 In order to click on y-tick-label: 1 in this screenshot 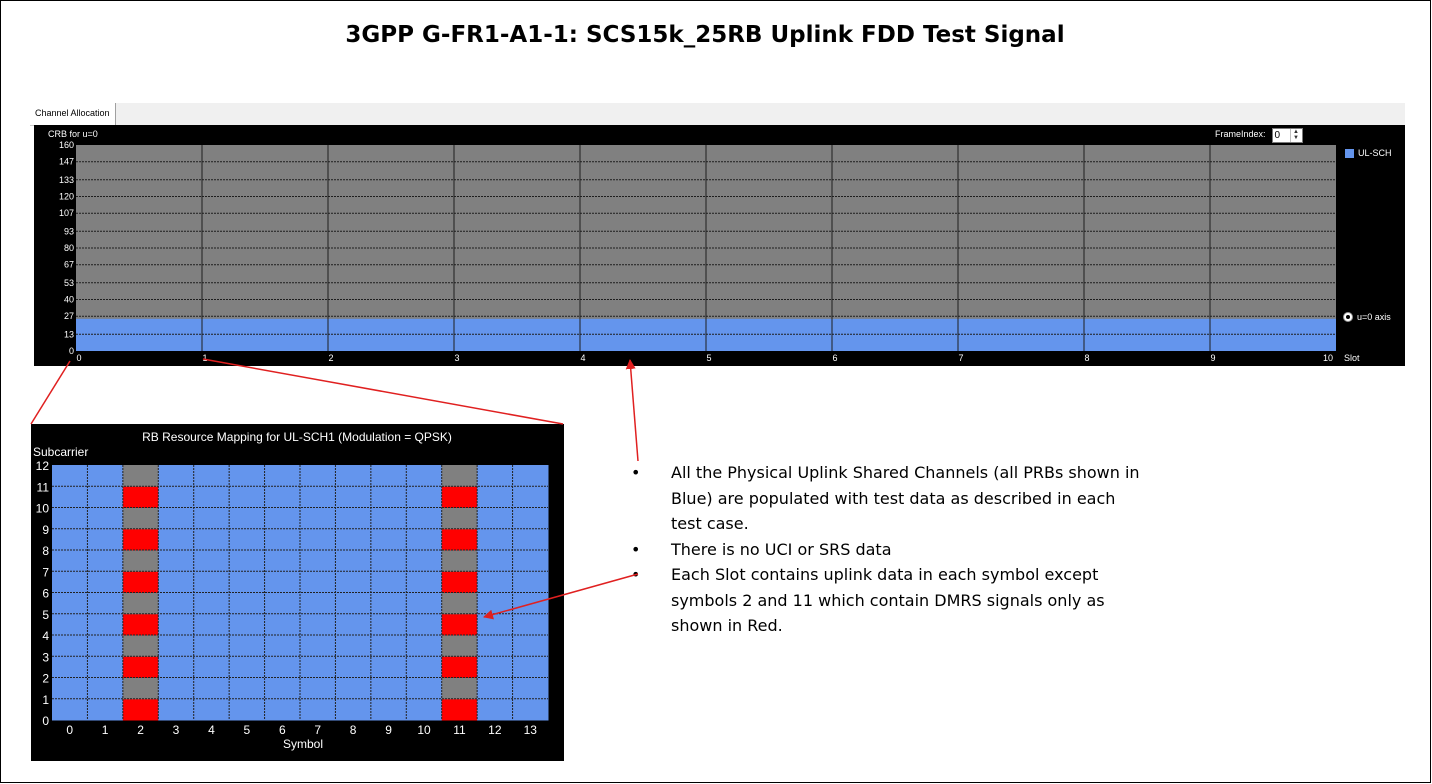, I will do `click(45, 700)`.